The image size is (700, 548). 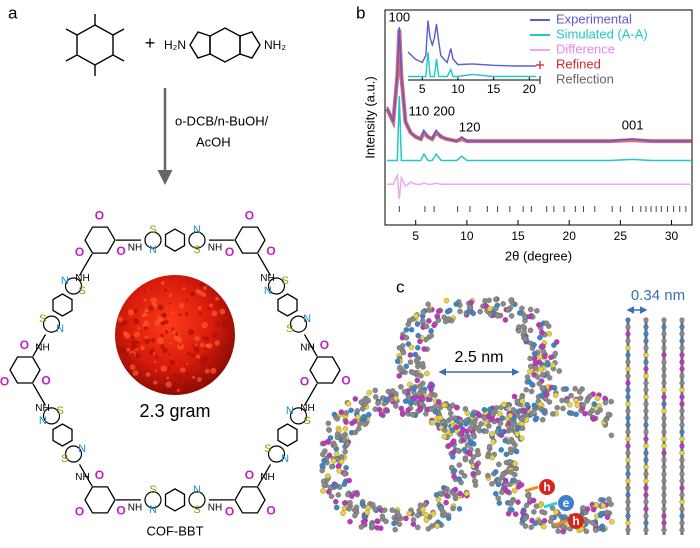 I want to click on reactants, so click(x=163, y=45).